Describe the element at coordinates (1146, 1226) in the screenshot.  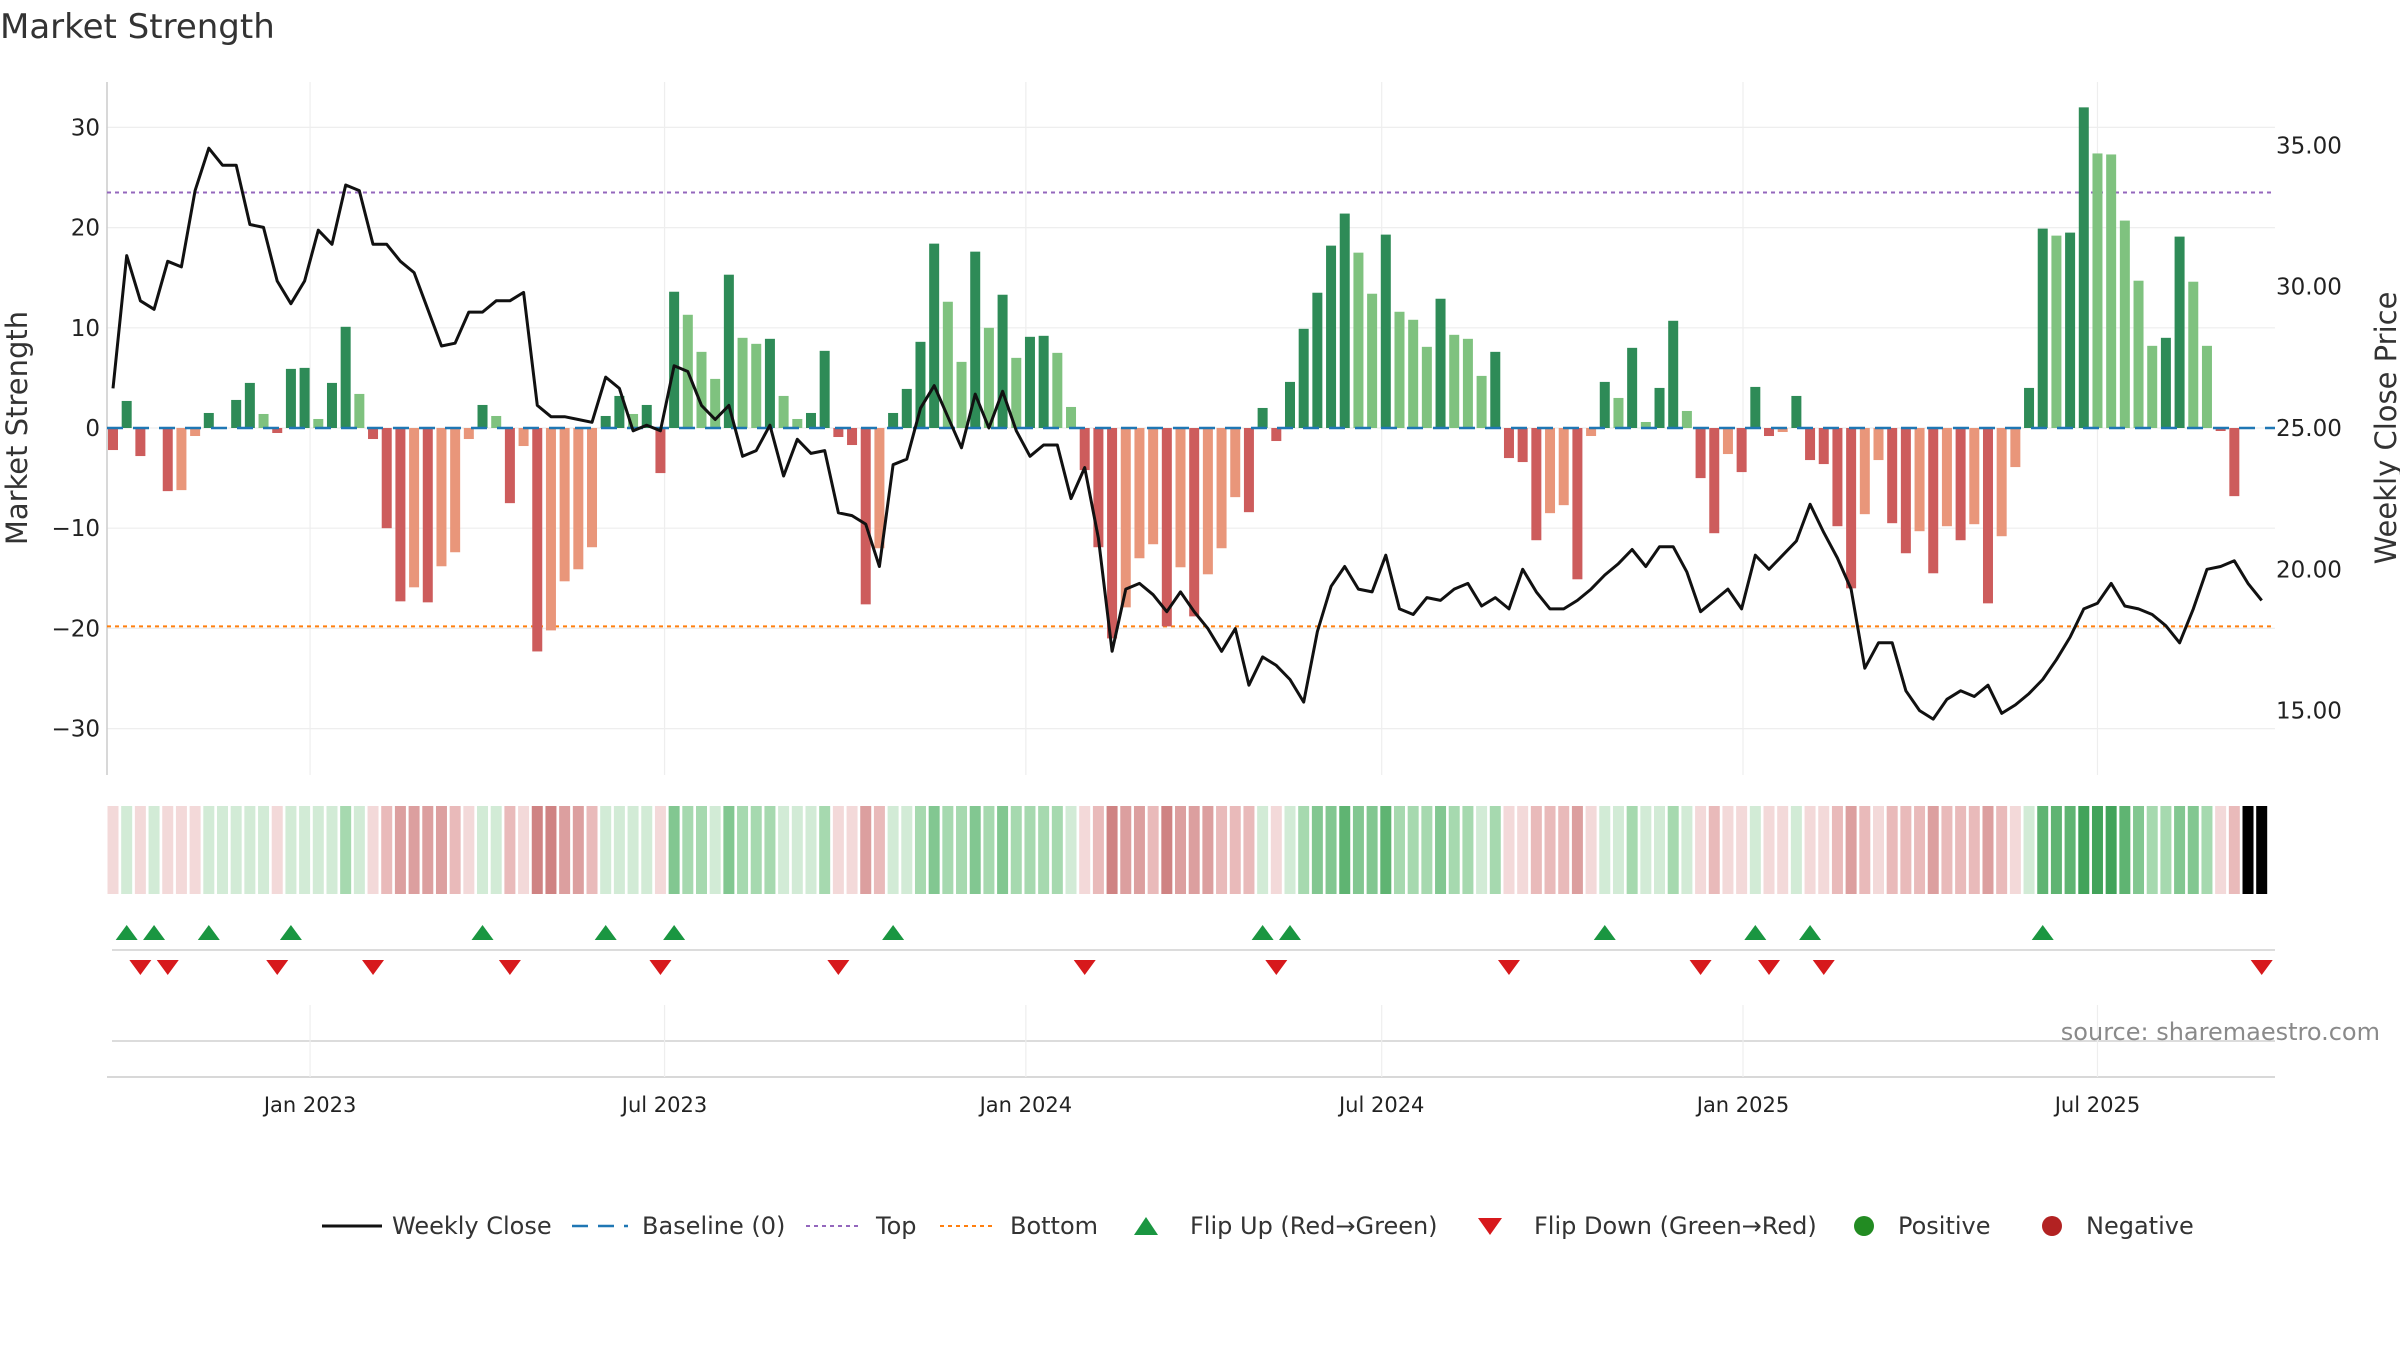
I see `legend-swatch-triangle-up` at that location.